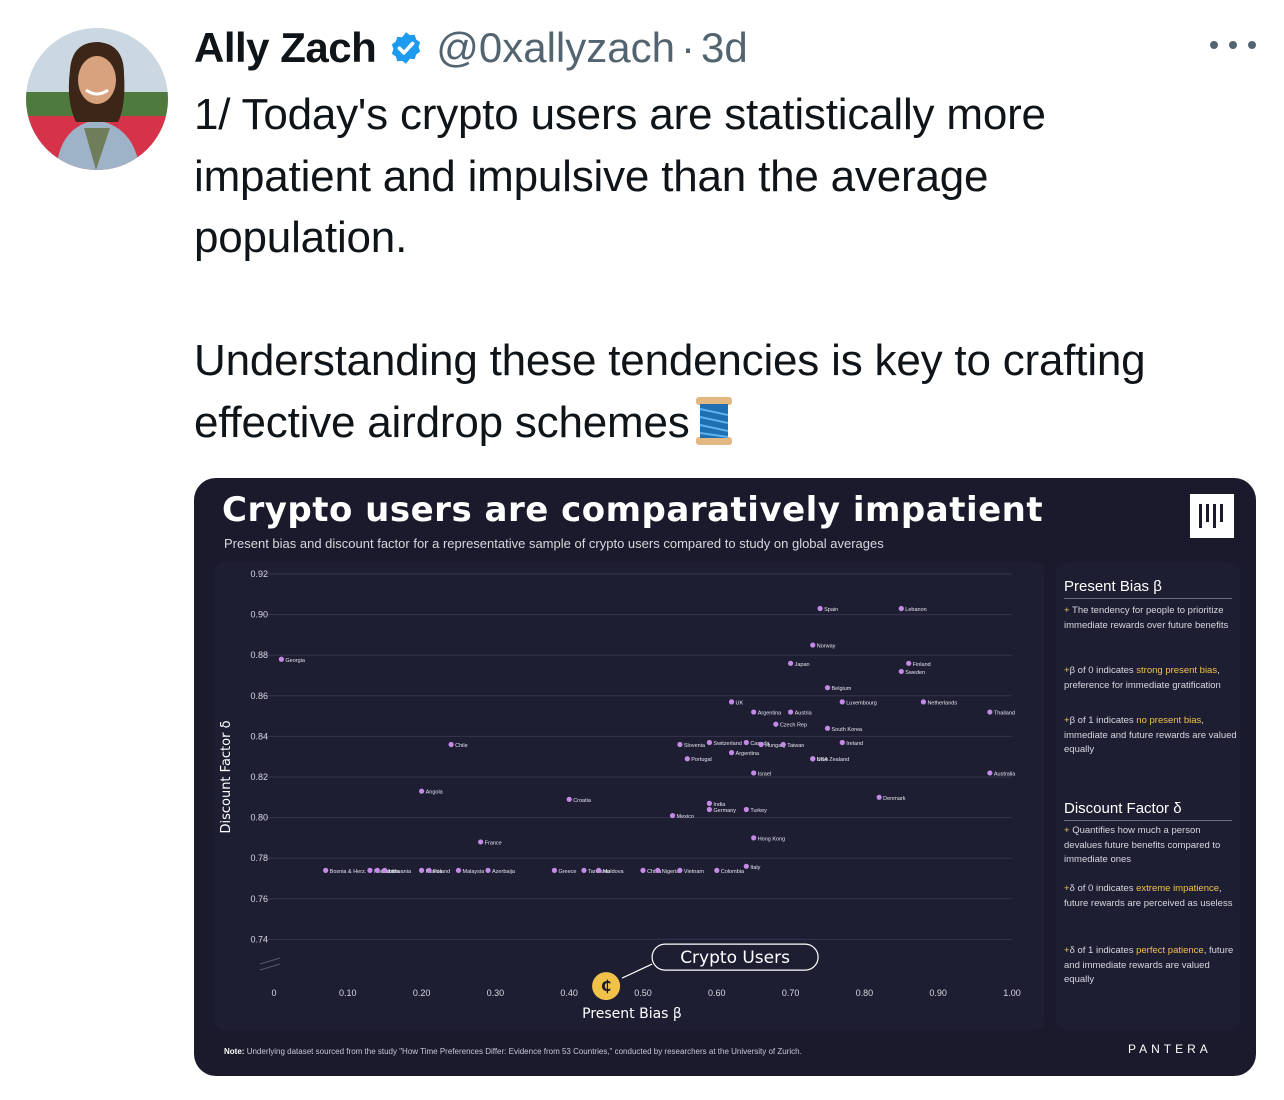  Describe the element at coordinates (772, 839) in the screenshot. I see `data-point-label: Hong Kong` at that location.